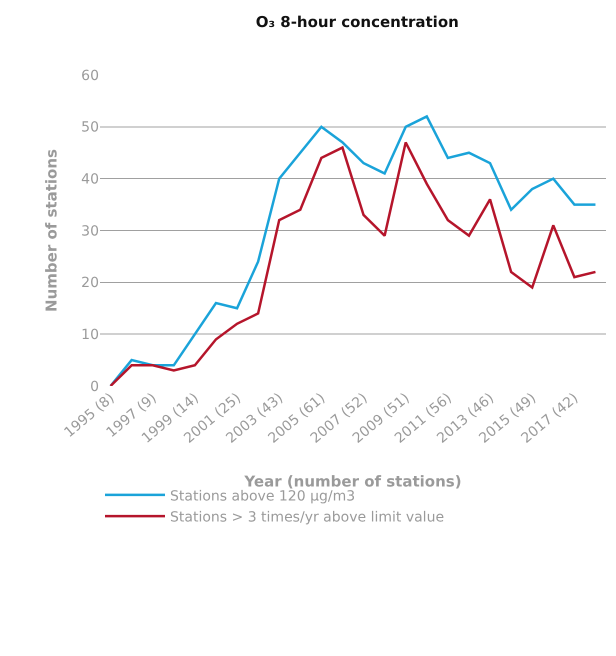  I want to click on y-tick-label: 60, so click(90, 76).